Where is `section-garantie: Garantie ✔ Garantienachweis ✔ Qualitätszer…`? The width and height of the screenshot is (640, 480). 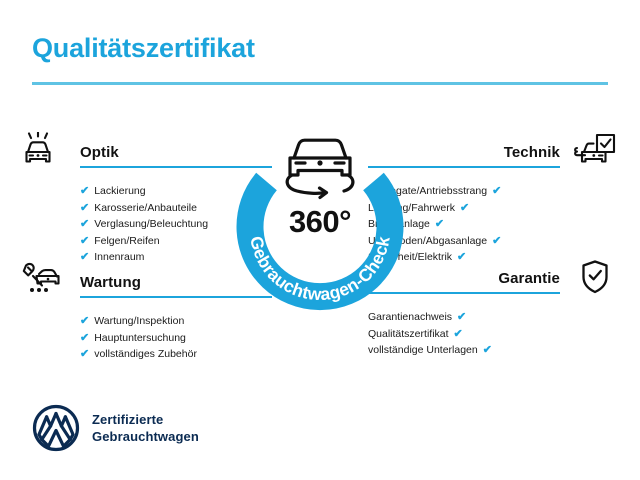
section-garantie: Garantie ✔ Garantienachweis ✔ Qualitätszer… is located at coordinates (493, 308).